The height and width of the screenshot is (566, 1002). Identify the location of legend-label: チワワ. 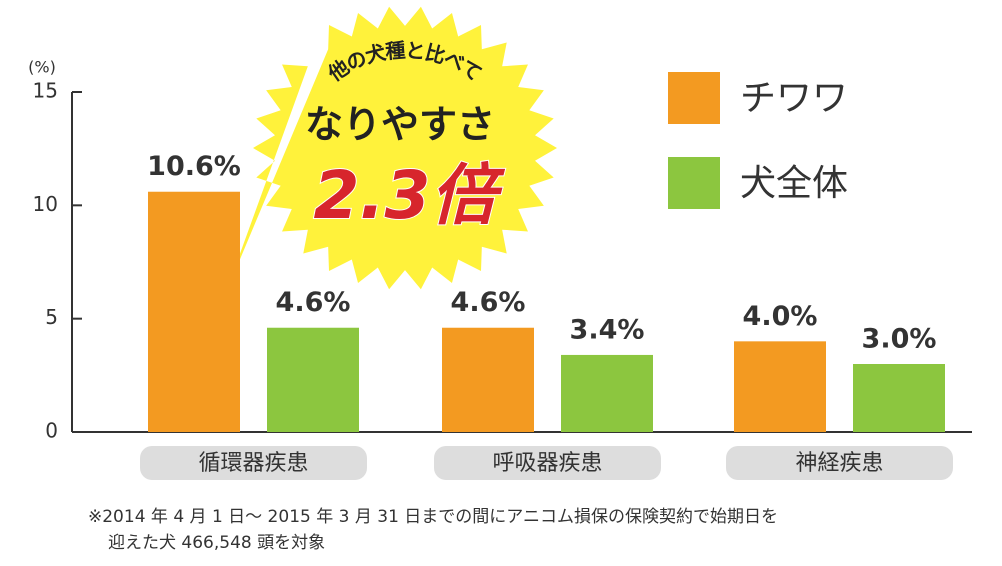
(794, 98).